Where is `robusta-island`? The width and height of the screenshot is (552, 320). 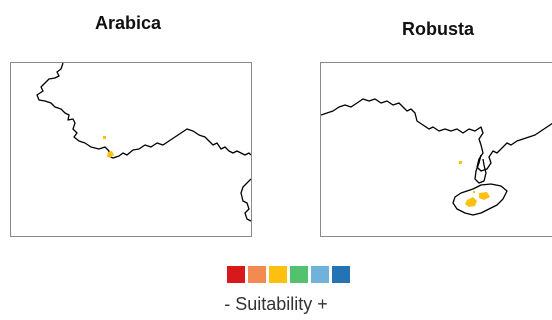
robusta-island is located at coordinates (480, 199).